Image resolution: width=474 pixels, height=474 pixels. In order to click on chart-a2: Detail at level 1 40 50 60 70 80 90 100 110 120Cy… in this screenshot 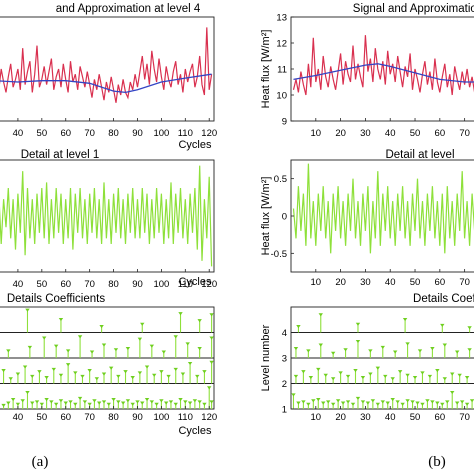, I will do `click(108, 219)`.